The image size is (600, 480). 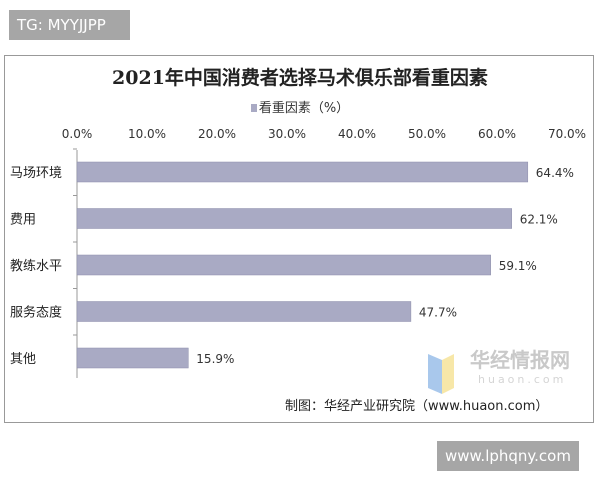 What do you see at coordinates (508, 456) in the screenshot?
I see `watermark-bottom: www.lphqny.com` at bounding box center [508, 456].